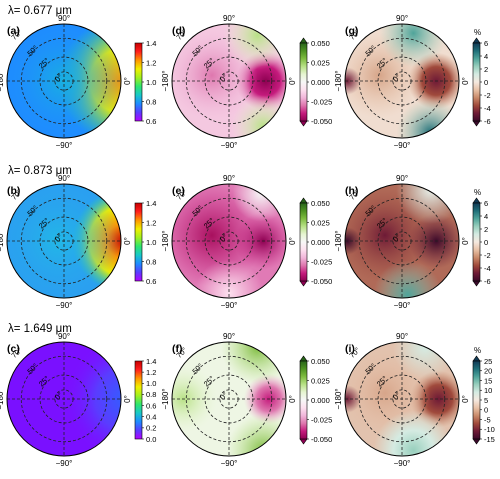 The image size is (500, 479). I want to click on colorbar-tick-label: -15, so click(489, 439).